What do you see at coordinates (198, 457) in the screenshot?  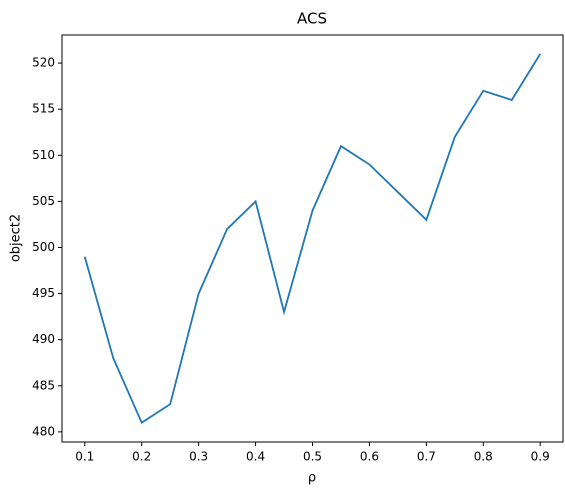 I see `x-tick-label: 0.3` at bounding box center [198, 457].